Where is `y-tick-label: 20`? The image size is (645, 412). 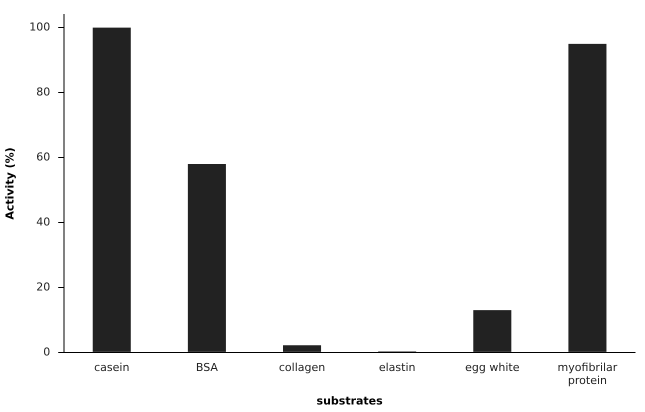
y-tick-label: 20 is located at coordinates (43, 287).